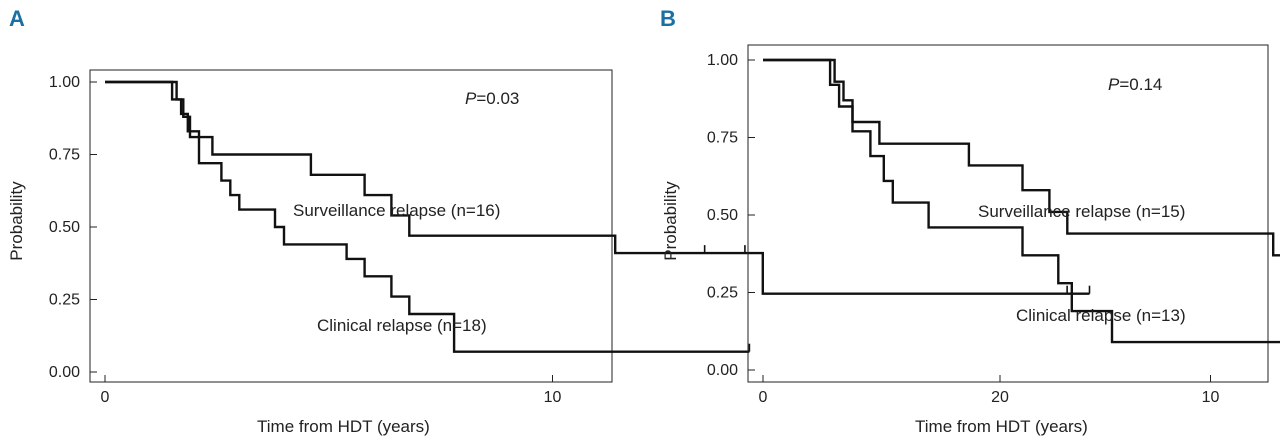 The width and height of the screenshot is (1280, 444). I want to click on series-label: Surveillance relapse (n=15), so click(1081, 211).